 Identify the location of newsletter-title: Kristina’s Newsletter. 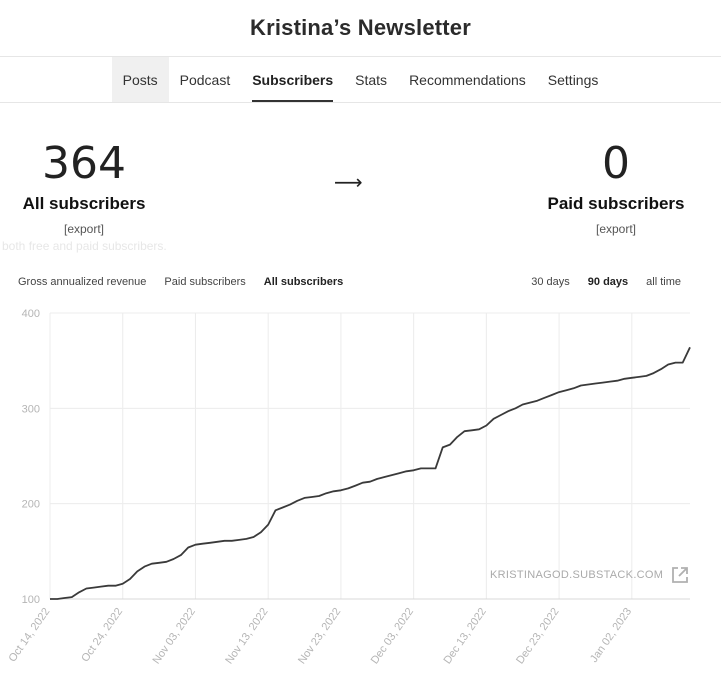
(360, 27).